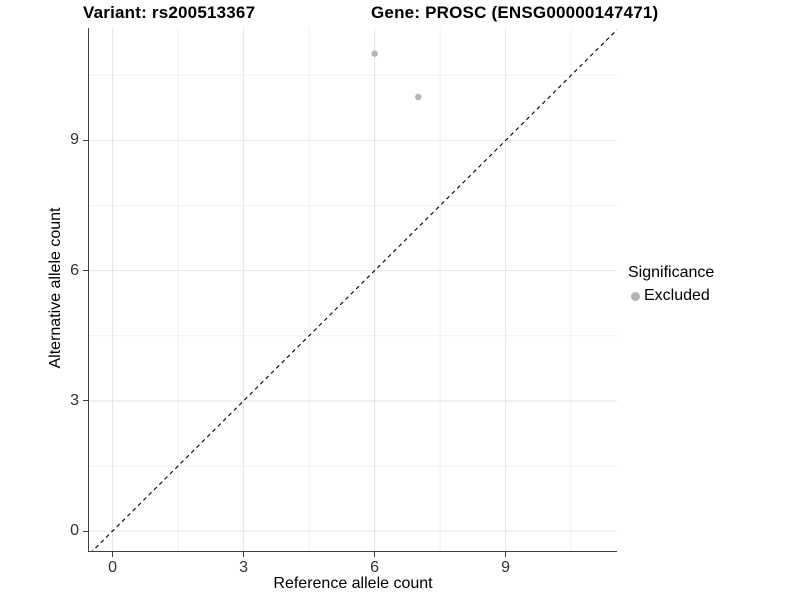 Image resolution: width=800 pixels, height=600 pixels. Describe the element at coordinates (244, 567) in the screenshot. I see `x-tick-label: 3` at that location.